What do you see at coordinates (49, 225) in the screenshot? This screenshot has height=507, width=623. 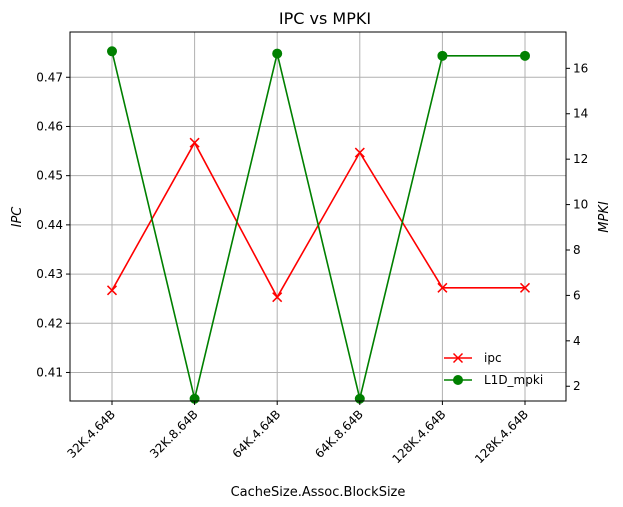 I see `y-tick-label-left: 0.44` at bounding box center [49, 225].